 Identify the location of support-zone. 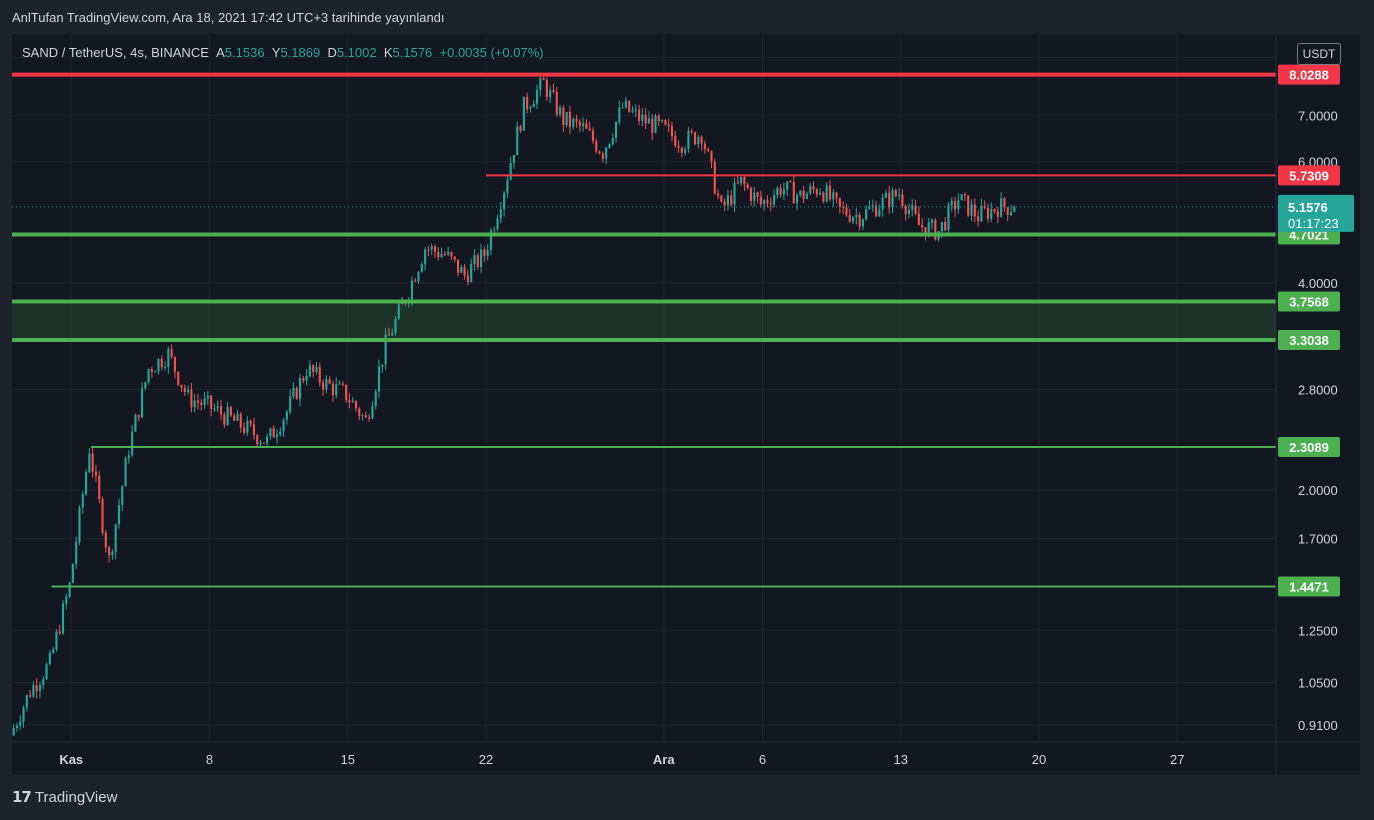
(644, 320).